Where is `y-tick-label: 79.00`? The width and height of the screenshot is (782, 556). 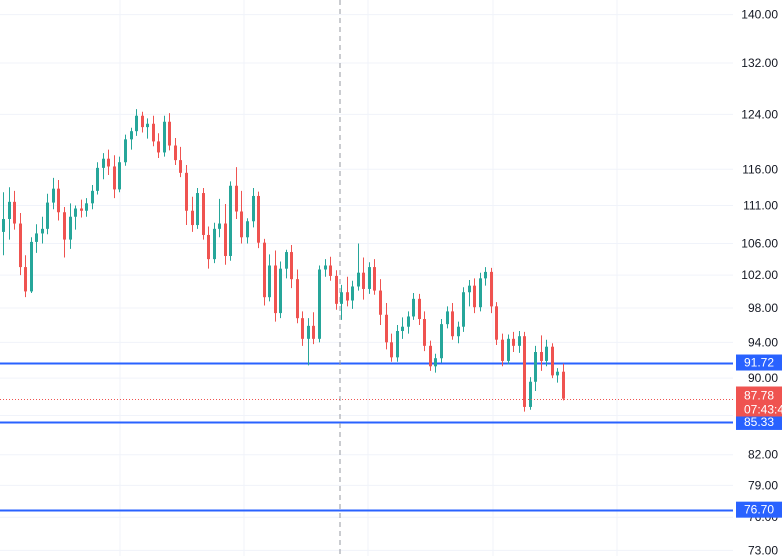 y-tick-label: 79.00 is located at coordinates (763, 485).